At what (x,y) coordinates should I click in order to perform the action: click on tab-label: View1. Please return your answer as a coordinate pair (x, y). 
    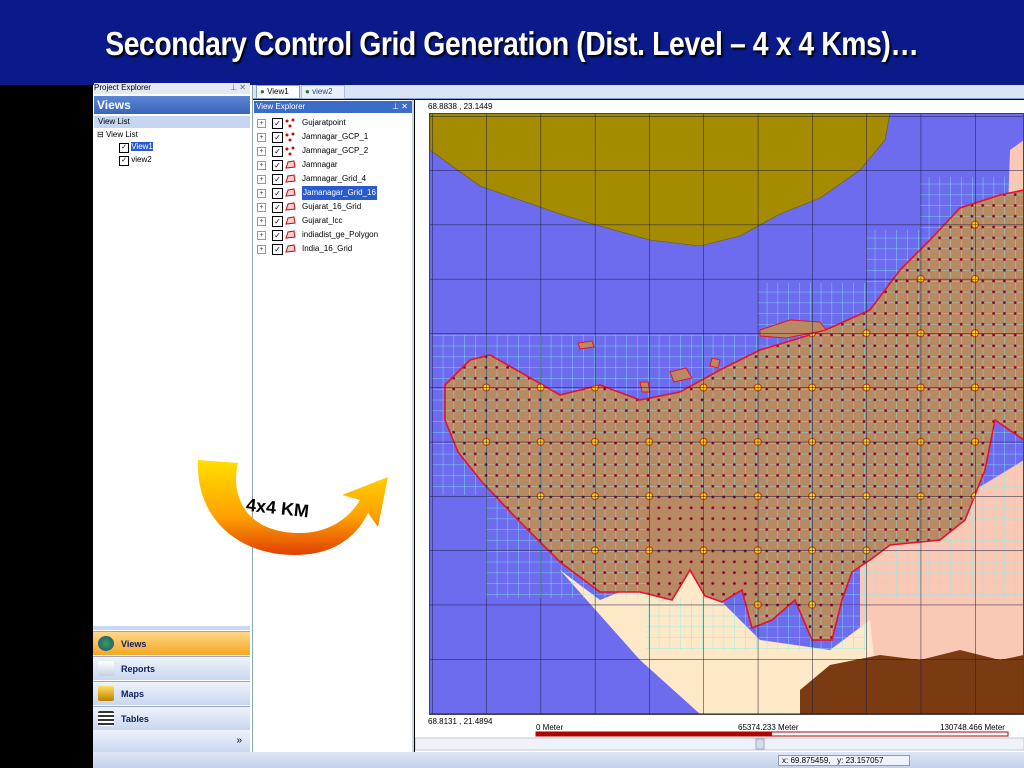
    Looking at the image, I should click on (278, 91).